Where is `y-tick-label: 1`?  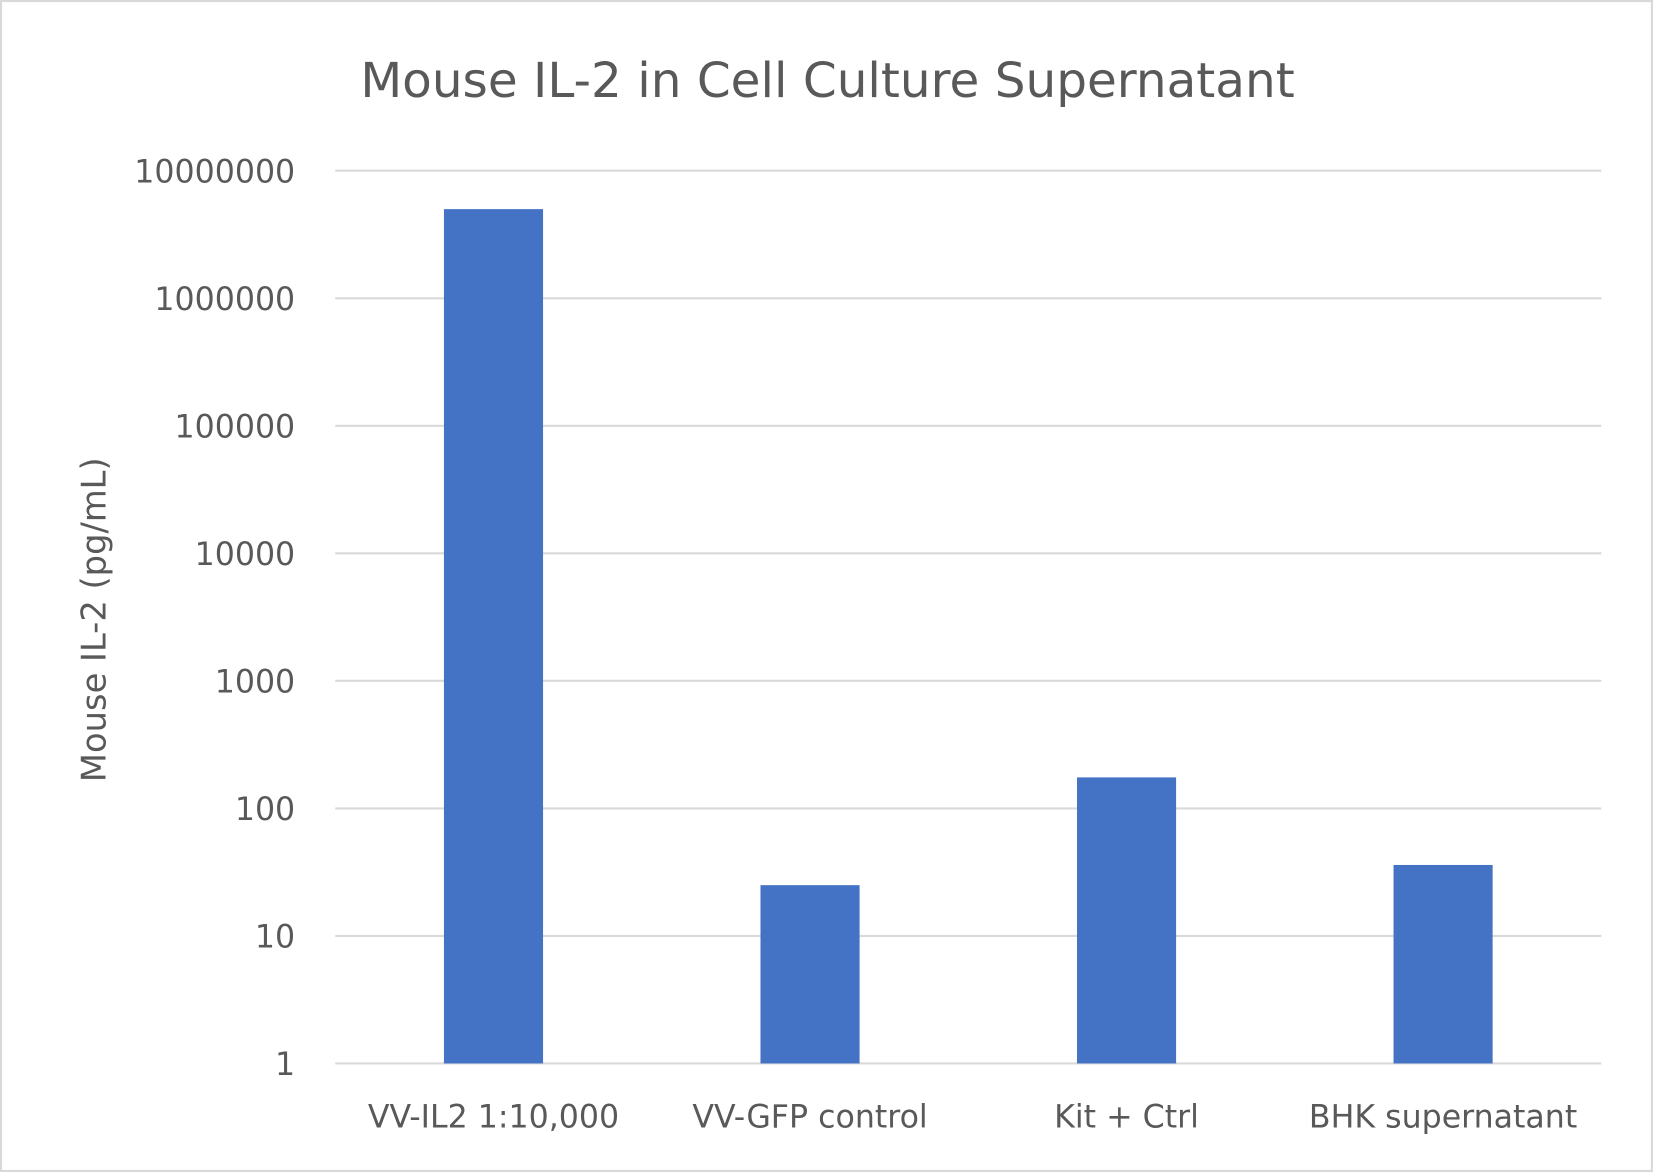 y-tick-label: 1 is located at coordinates (285, 1065).